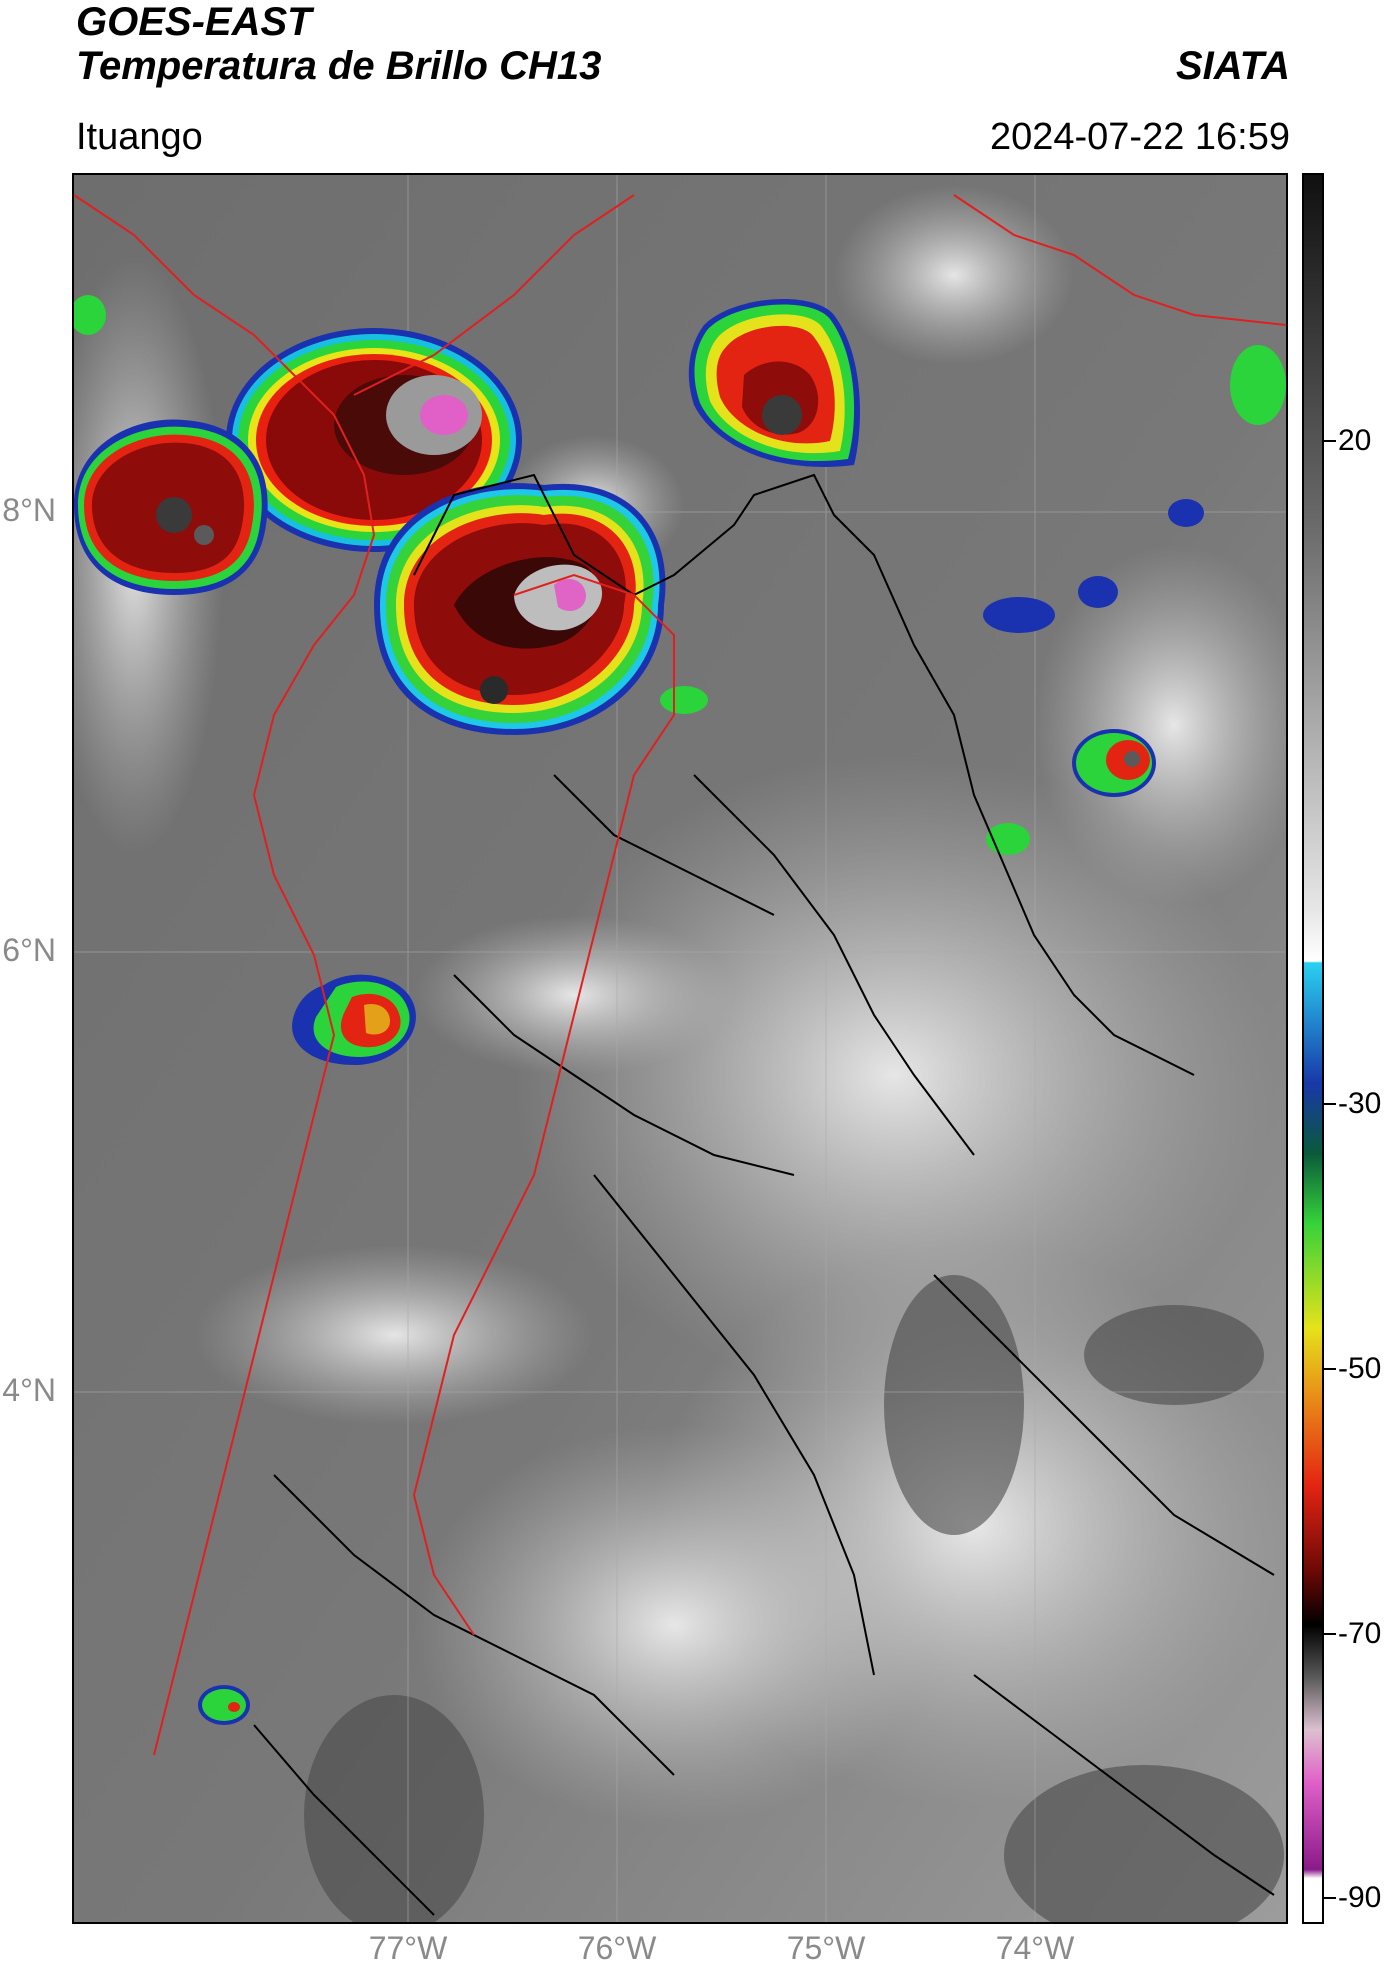 The width and height of the screenshot is (1384, 1981). Describe the element at coordinates (1329, 1369) in the screenshot. I see `colorbar-tick-minus50` at that location.